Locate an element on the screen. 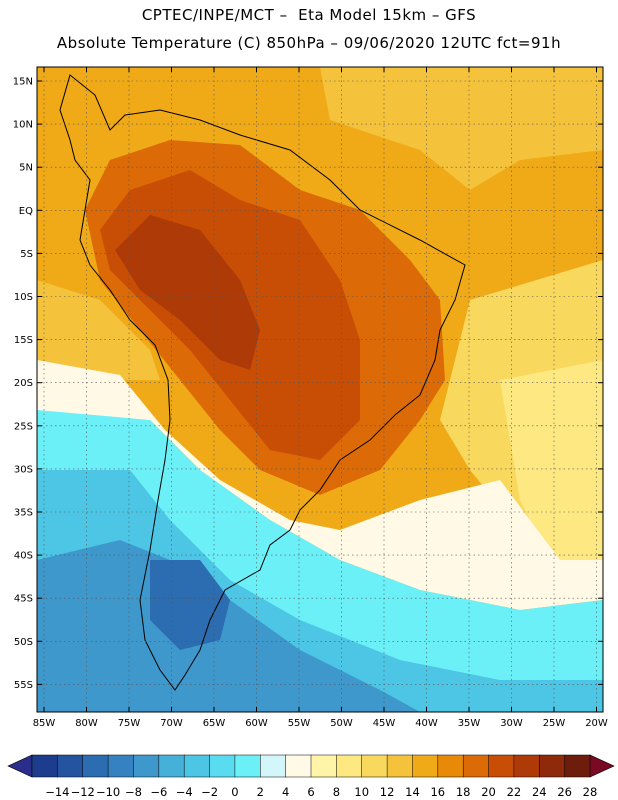  colorbar-label: 8 is located at coordinates (336, 792).